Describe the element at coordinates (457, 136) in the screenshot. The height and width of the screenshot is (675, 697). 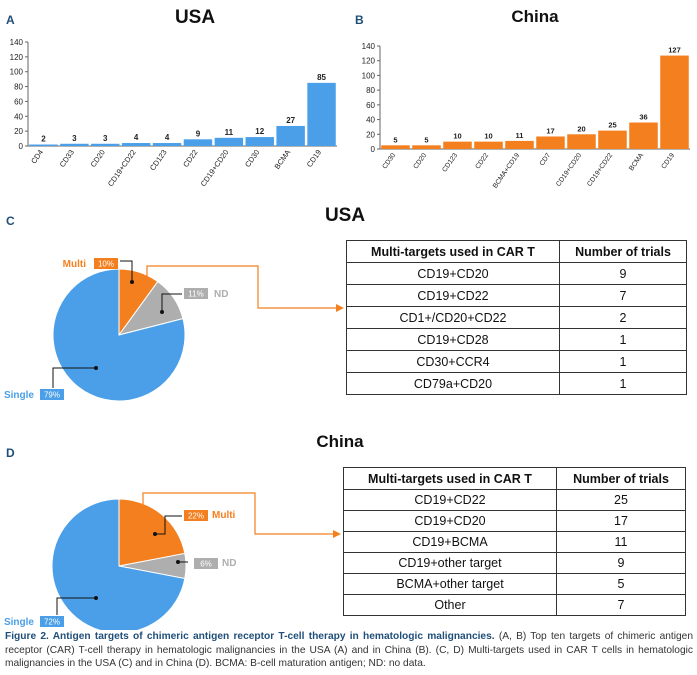
I see `data-label: 10` at that location.